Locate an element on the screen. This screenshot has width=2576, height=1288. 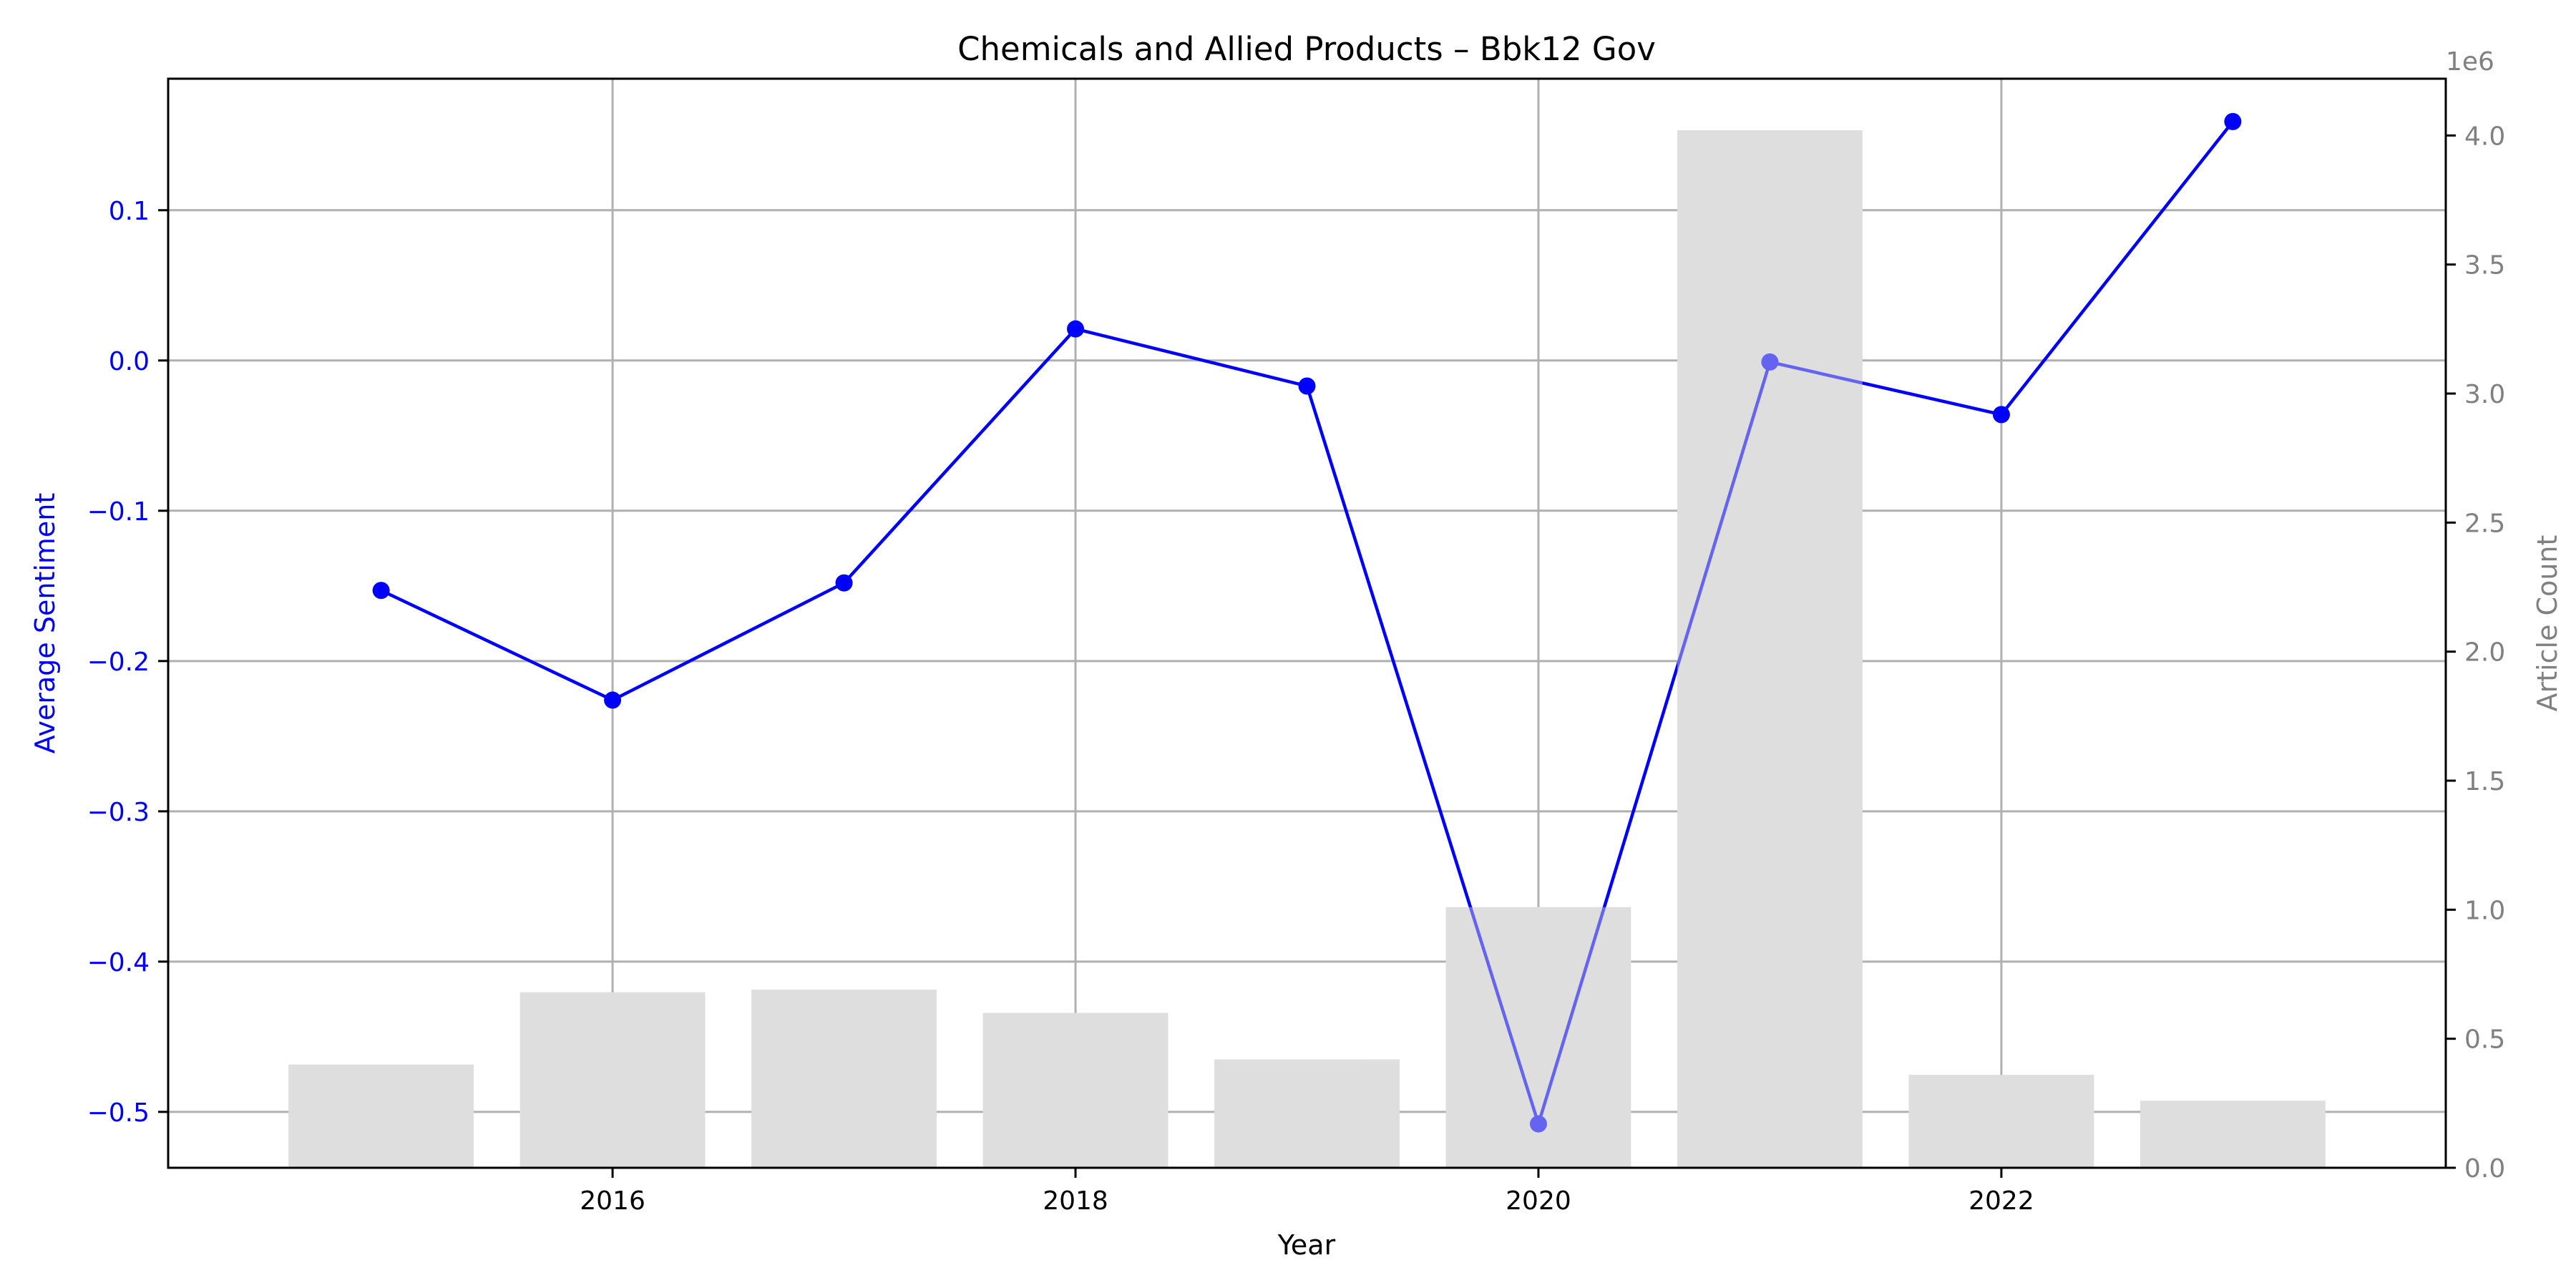
x-axis-ticks: 2016 2018 2020 2022 is located at coordinates (1307, 1192).